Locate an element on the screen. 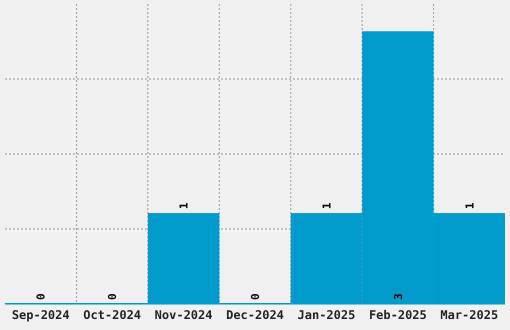 The width and height of the screenshot is (510, 330). x-tick-label: Nov-2024 is located at coordinates (183, 315).